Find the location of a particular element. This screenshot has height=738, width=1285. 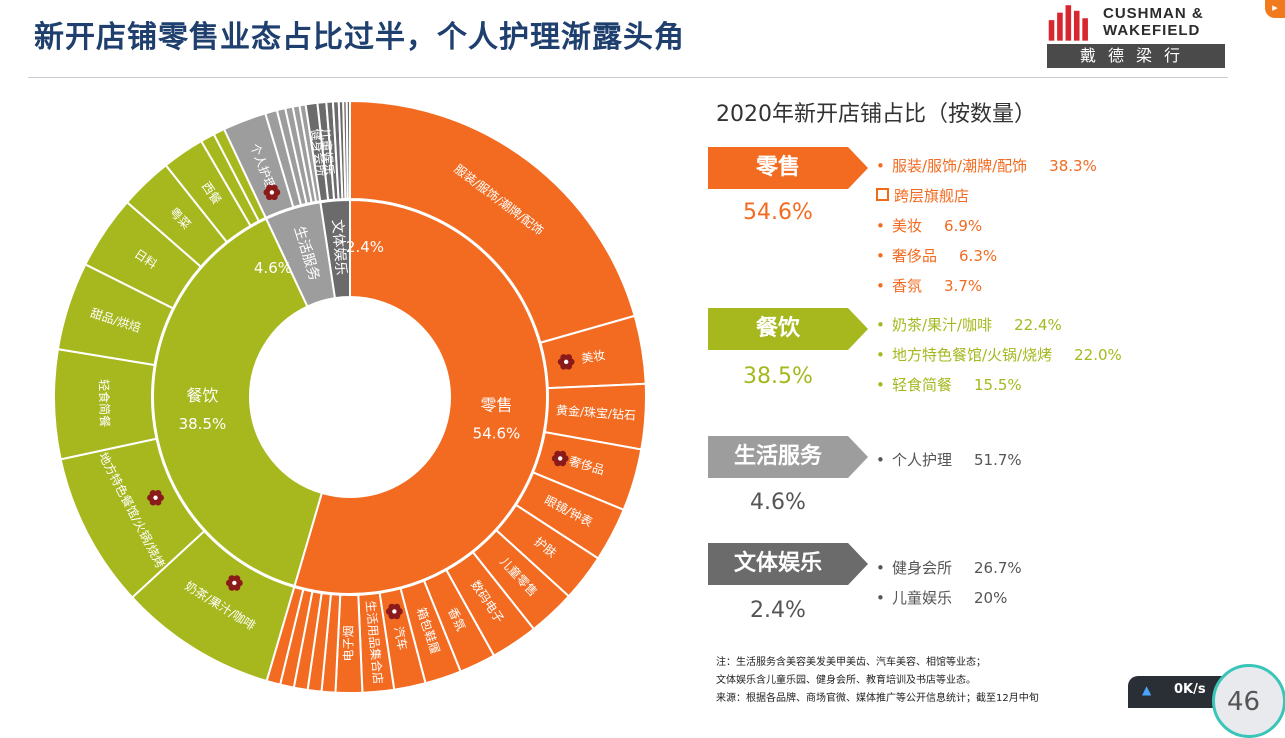

network-gauge: 46 is located at coordinates (1248, 701).